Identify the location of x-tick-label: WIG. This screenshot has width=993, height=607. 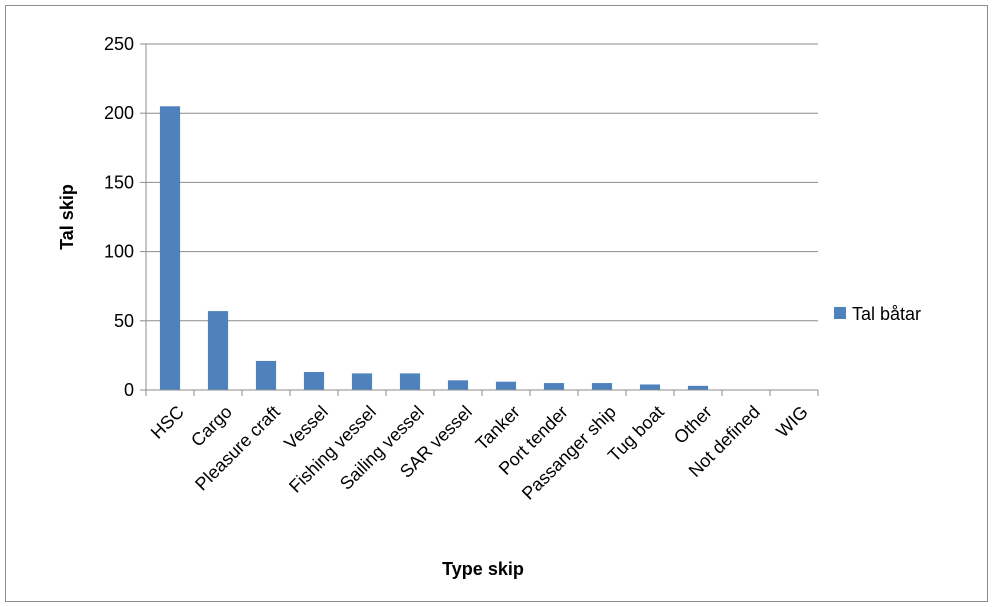
(792, 422).